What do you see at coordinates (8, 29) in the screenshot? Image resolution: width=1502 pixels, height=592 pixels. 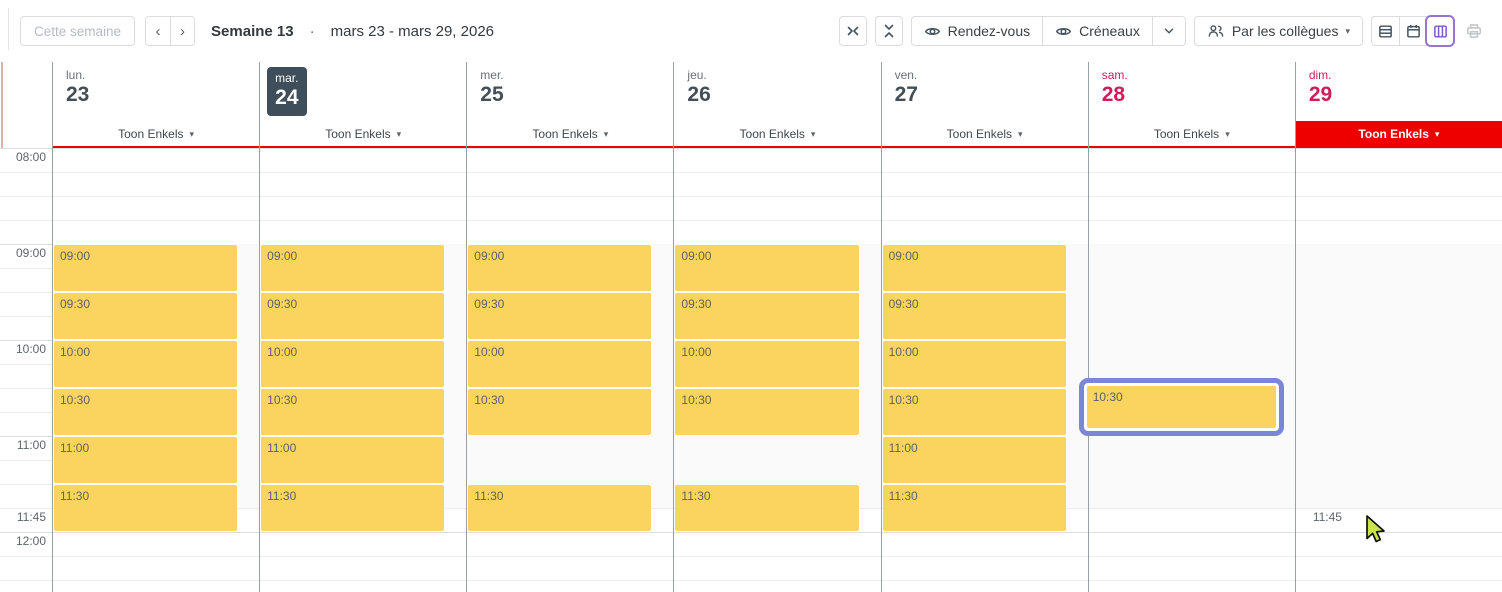 I see `collapsed-panel-edge` at bounding box center [8, 29].